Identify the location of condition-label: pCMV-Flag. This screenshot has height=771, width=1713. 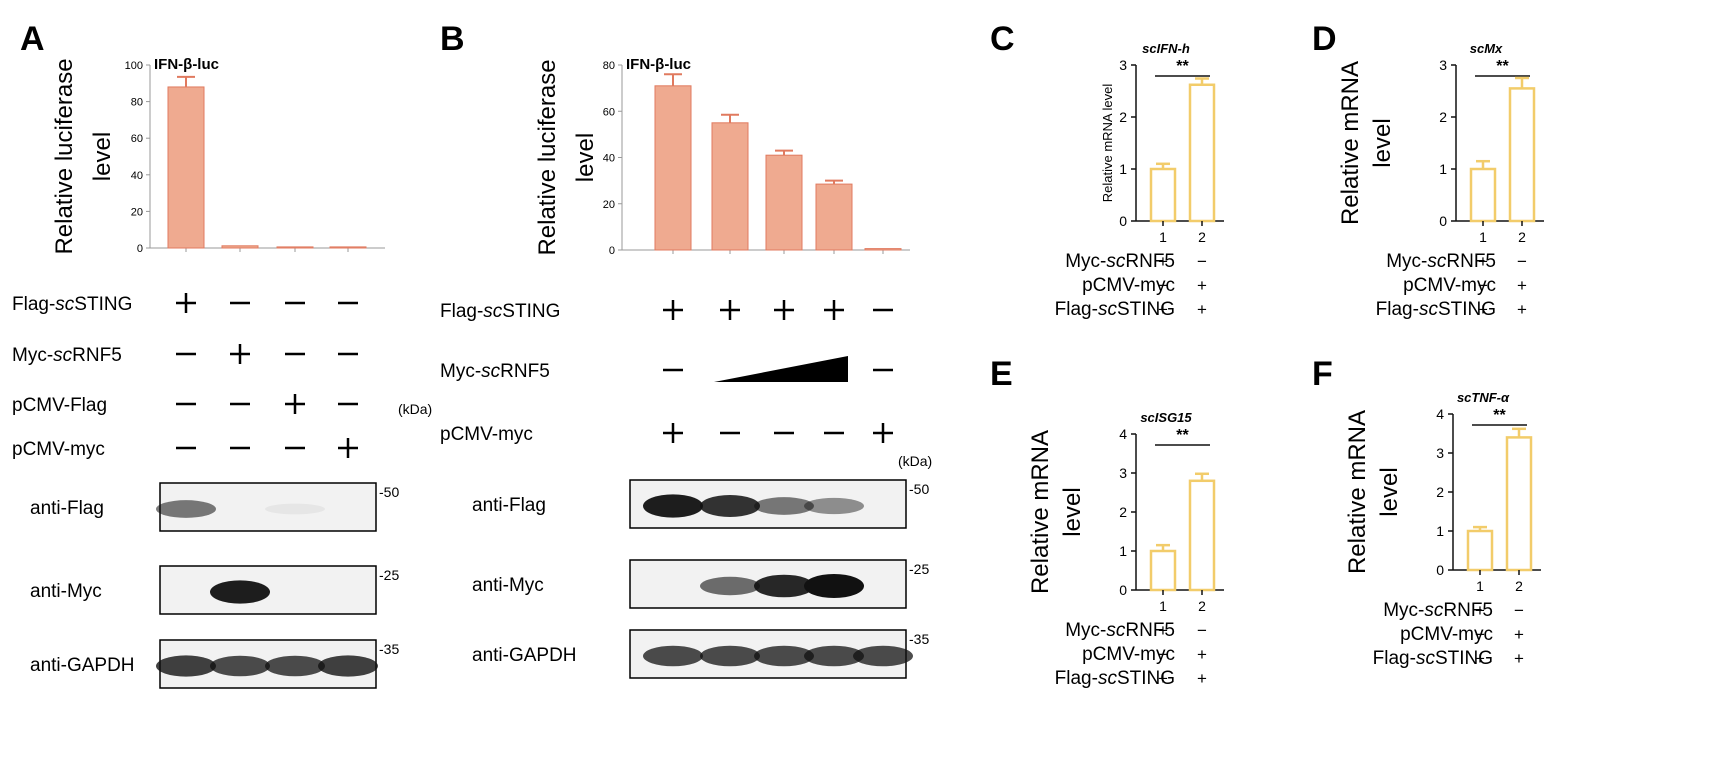
(59, 405).